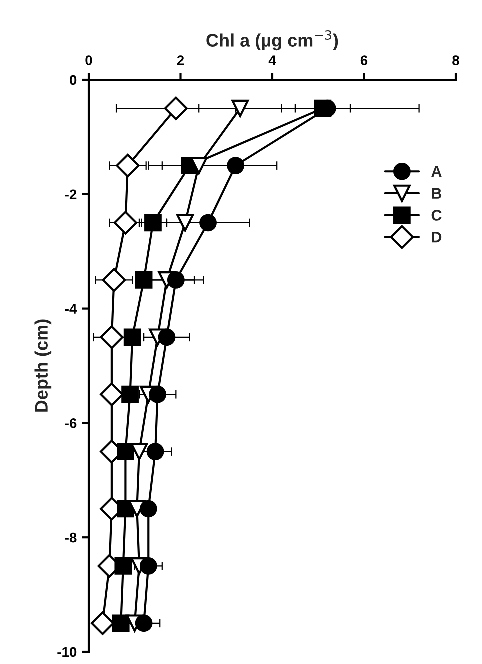 The height and width of the screenshot is (664, 482). I want to click on legend-label: B, so click(437, 193).